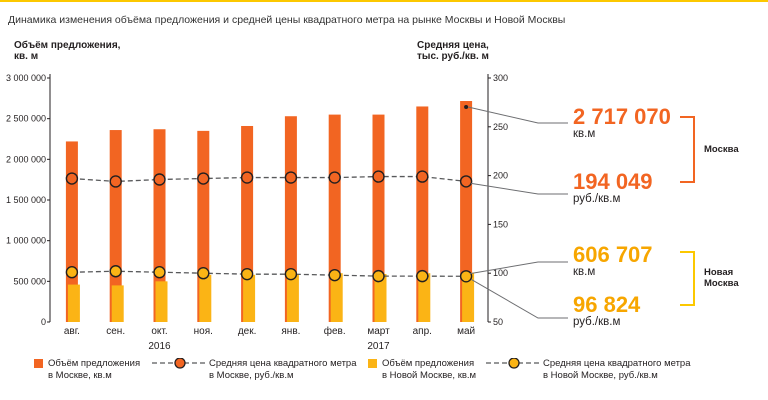  Describe the element at coordinates (335, 331) in the screenshot. I see `x-tick-label: фев.` at that location.